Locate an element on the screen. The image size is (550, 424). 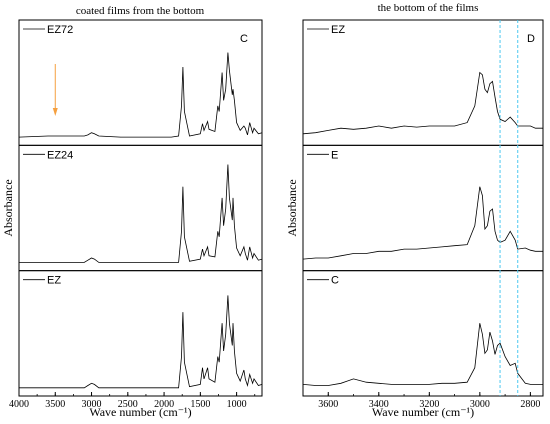
chart-title: the bottom of the films is located at coordinates (428, 8).